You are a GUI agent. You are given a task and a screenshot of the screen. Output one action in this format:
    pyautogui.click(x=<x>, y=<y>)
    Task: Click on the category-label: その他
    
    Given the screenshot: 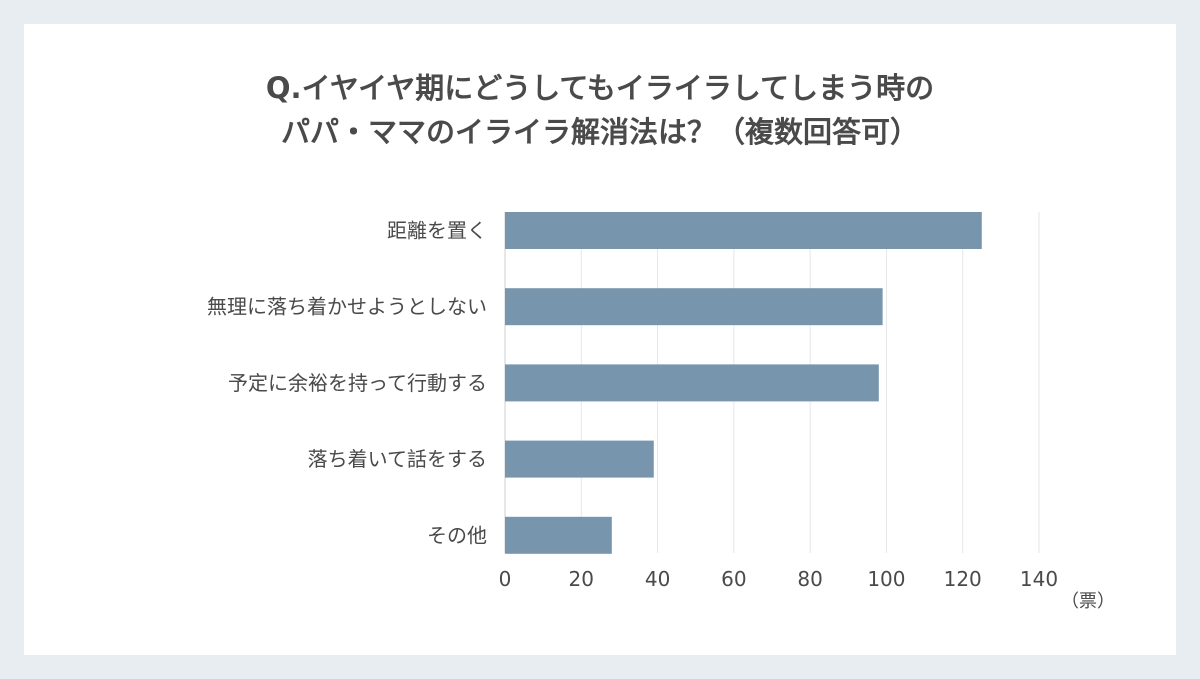 What is the action you would take?
    pyautogui.click(x=457, y=535)
    